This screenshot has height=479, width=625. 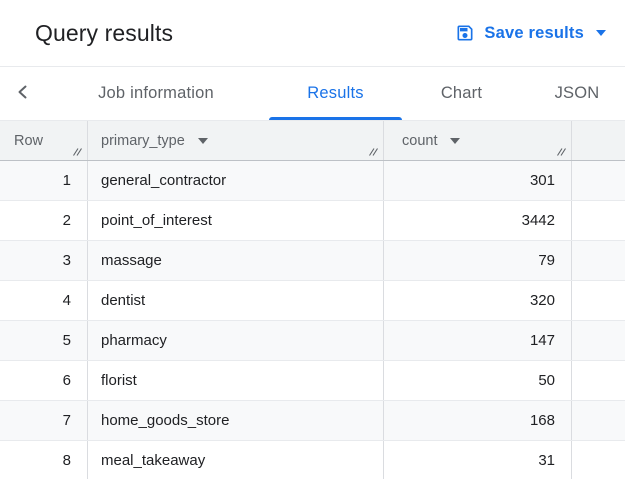 What do you see at coordinates (478, 180) in the screenshot?
I see `count-cell: 301` at bounding box center [478, 180].